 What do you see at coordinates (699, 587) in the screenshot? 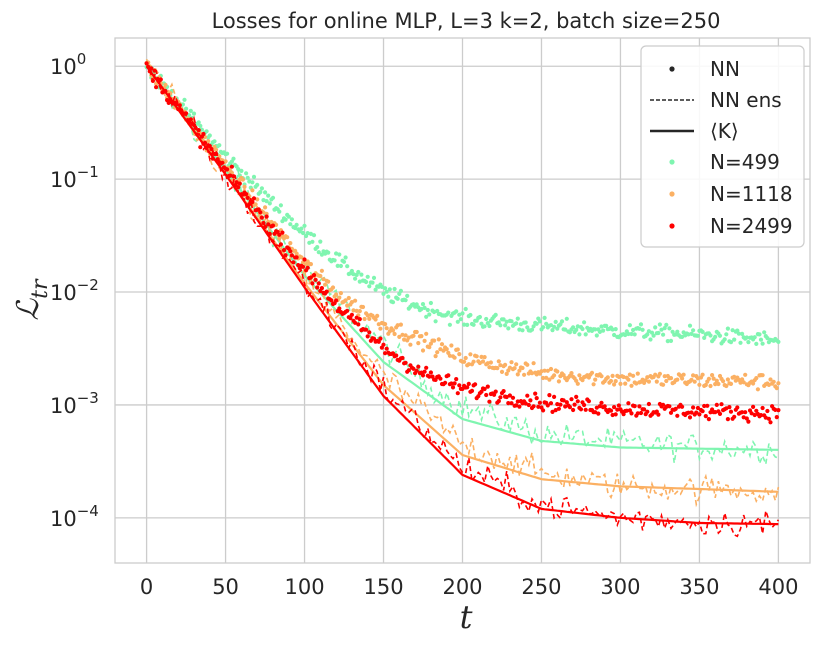
I see `x-tick-label: 350` at bounding box center [699, 587].